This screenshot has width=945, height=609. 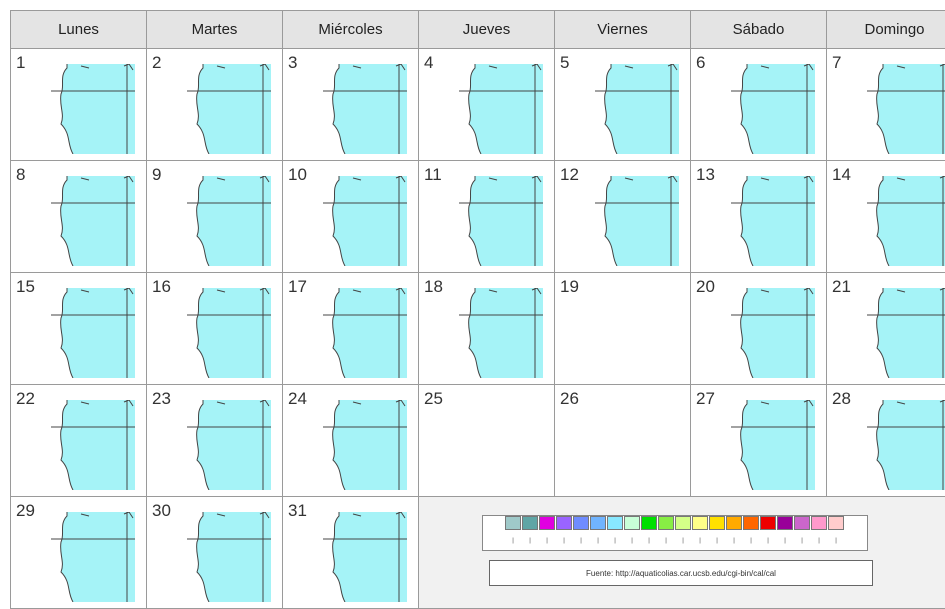 What do you see at coordinates (161, 398) in the screenshot?
I see `day-number: 23` at bounding box center [161, 398].